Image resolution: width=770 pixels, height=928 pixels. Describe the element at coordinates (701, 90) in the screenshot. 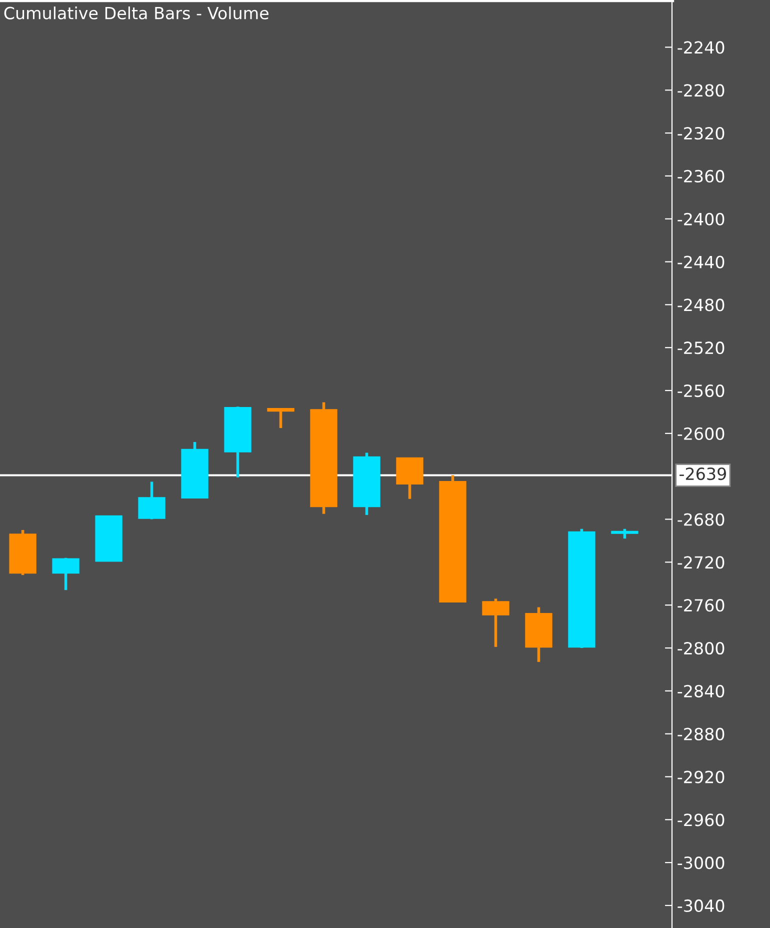

I see `y-tick-label: -2280` at that location.